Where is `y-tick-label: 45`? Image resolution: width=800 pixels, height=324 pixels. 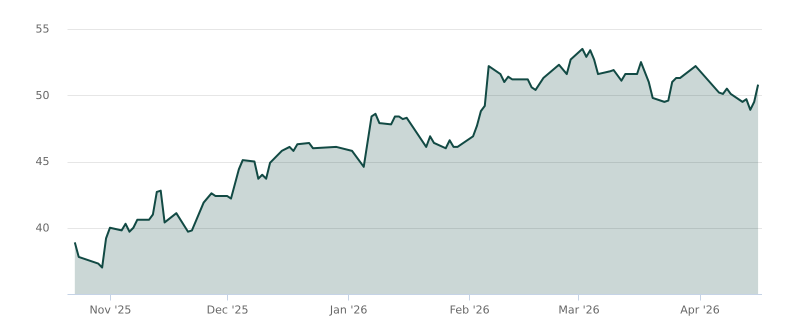 y-tick-label: 45 is located at coordinates (43, 161).